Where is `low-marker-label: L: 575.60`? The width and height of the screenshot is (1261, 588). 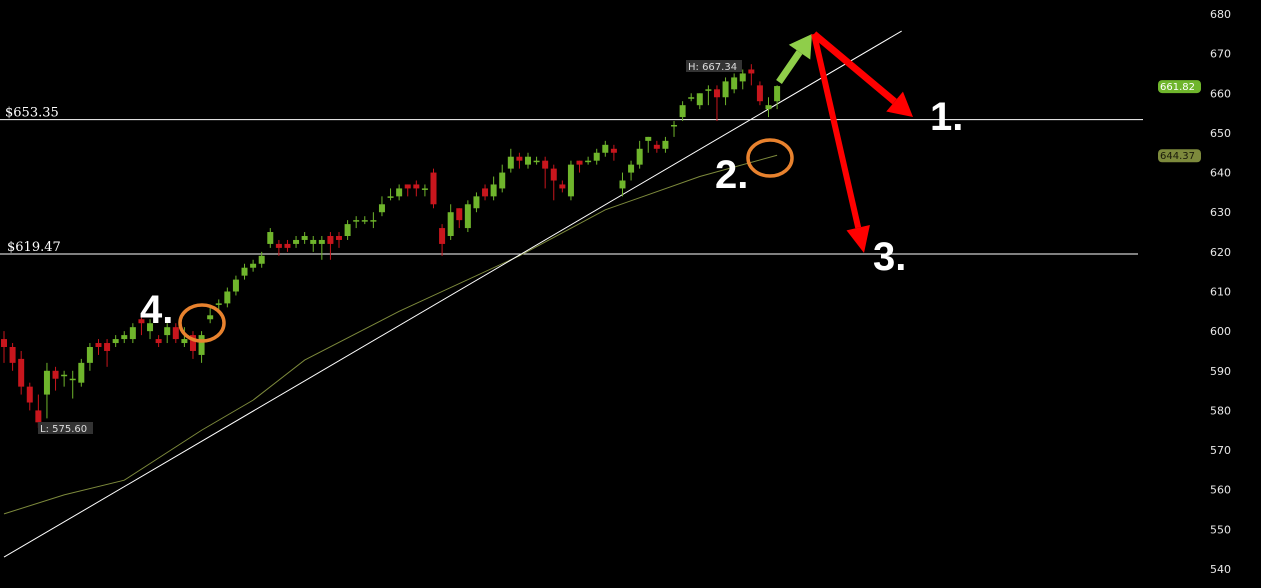
low-marker-label: L: 575.60 is located at coordinates (63, 429).